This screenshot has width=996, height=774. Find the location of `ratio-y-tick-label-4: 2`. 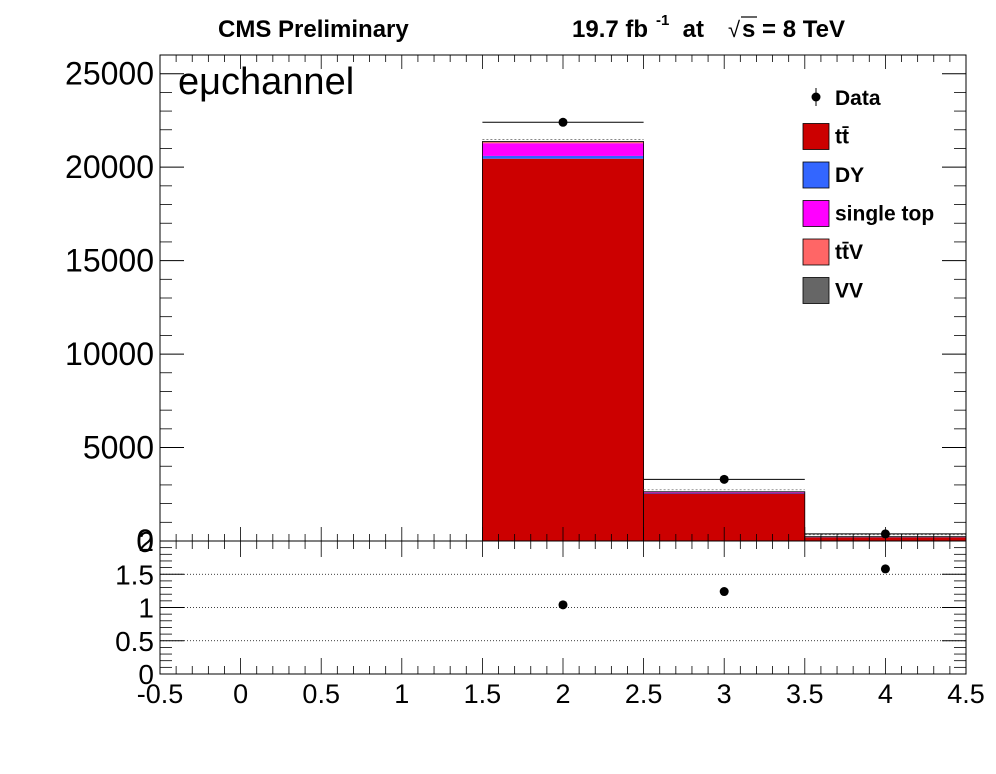

ratio-y-tick-label-4: 2 is located at coordinates (146, 541).